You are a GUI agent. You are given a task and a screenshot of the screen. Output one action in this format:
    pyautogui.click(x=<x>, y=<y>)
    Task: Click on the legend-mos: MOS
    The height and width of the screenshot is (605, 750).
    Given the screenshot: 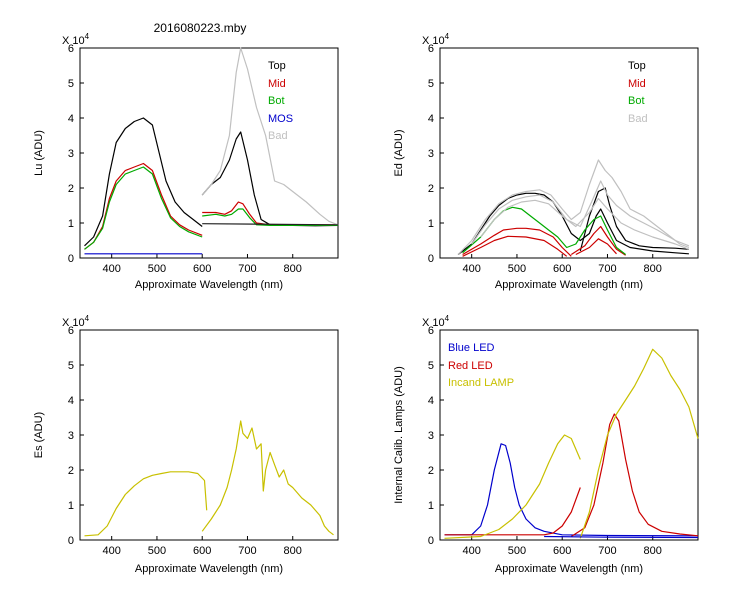 What is the action you would take?
    pyautogui.click(x=280, y=119)
    